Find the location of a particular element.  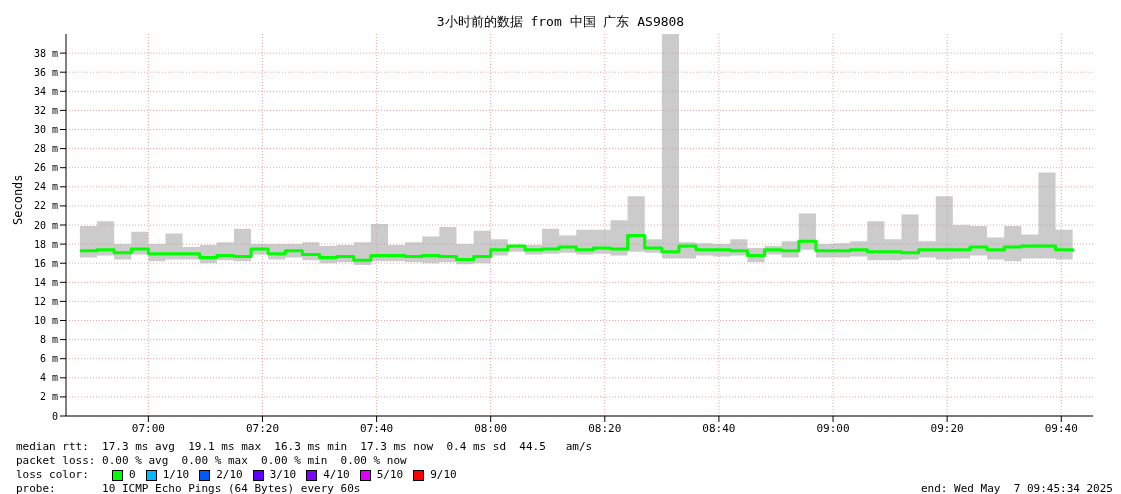

y-tick-label: 22 m is located at coordinates (45, 206).